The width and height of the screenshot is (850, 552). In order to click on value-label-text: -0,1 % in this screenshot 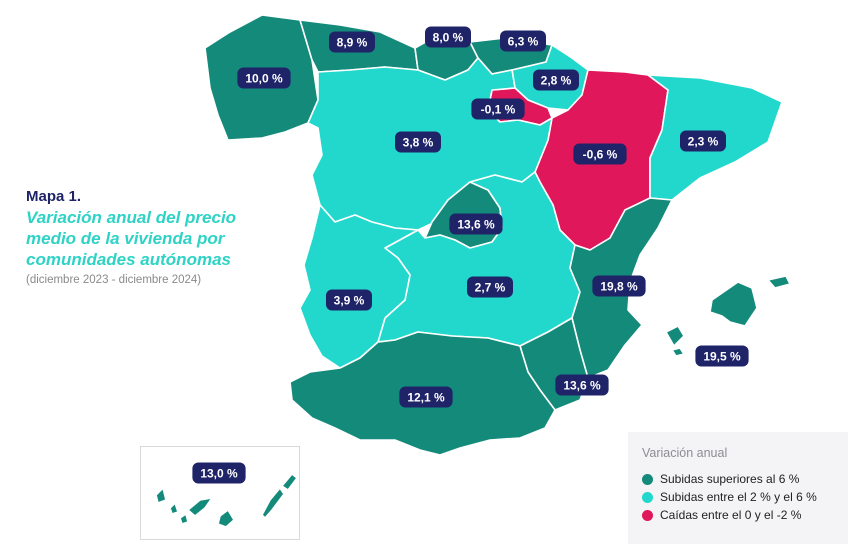, I will do `click(498, 110)`.